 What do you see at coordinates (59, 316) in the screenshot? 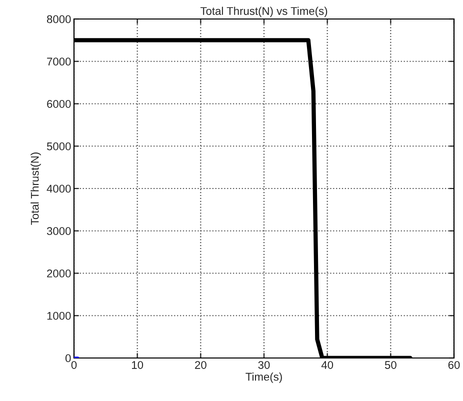
I see `y-tick-label: 1000` at bounding box center [59, 316].